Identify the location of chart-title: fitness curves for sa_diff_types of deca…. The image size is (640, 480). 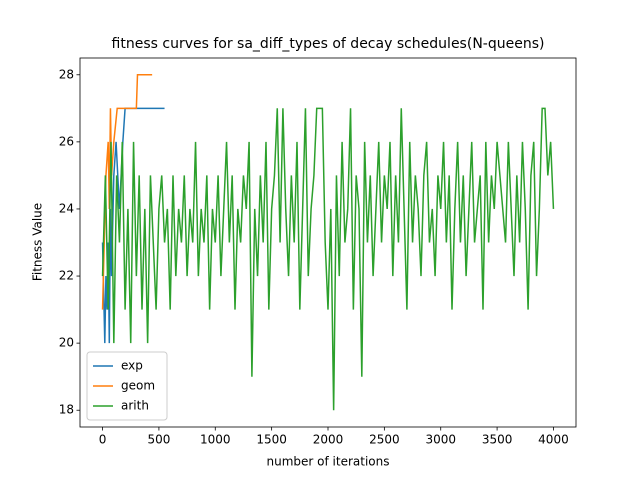
(328, 44).